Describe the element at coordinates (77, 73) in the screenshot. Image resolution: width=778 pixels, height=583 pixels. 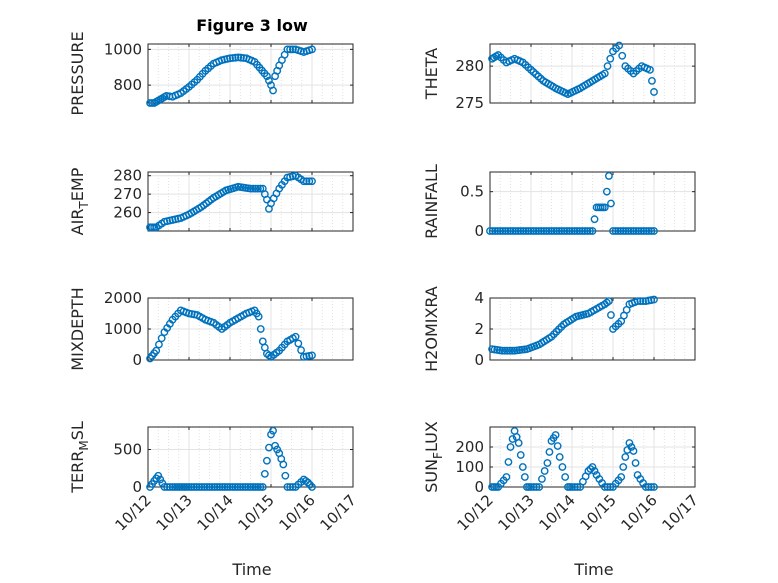
I see `y-axis-label-0: PRESSURE` at that location.